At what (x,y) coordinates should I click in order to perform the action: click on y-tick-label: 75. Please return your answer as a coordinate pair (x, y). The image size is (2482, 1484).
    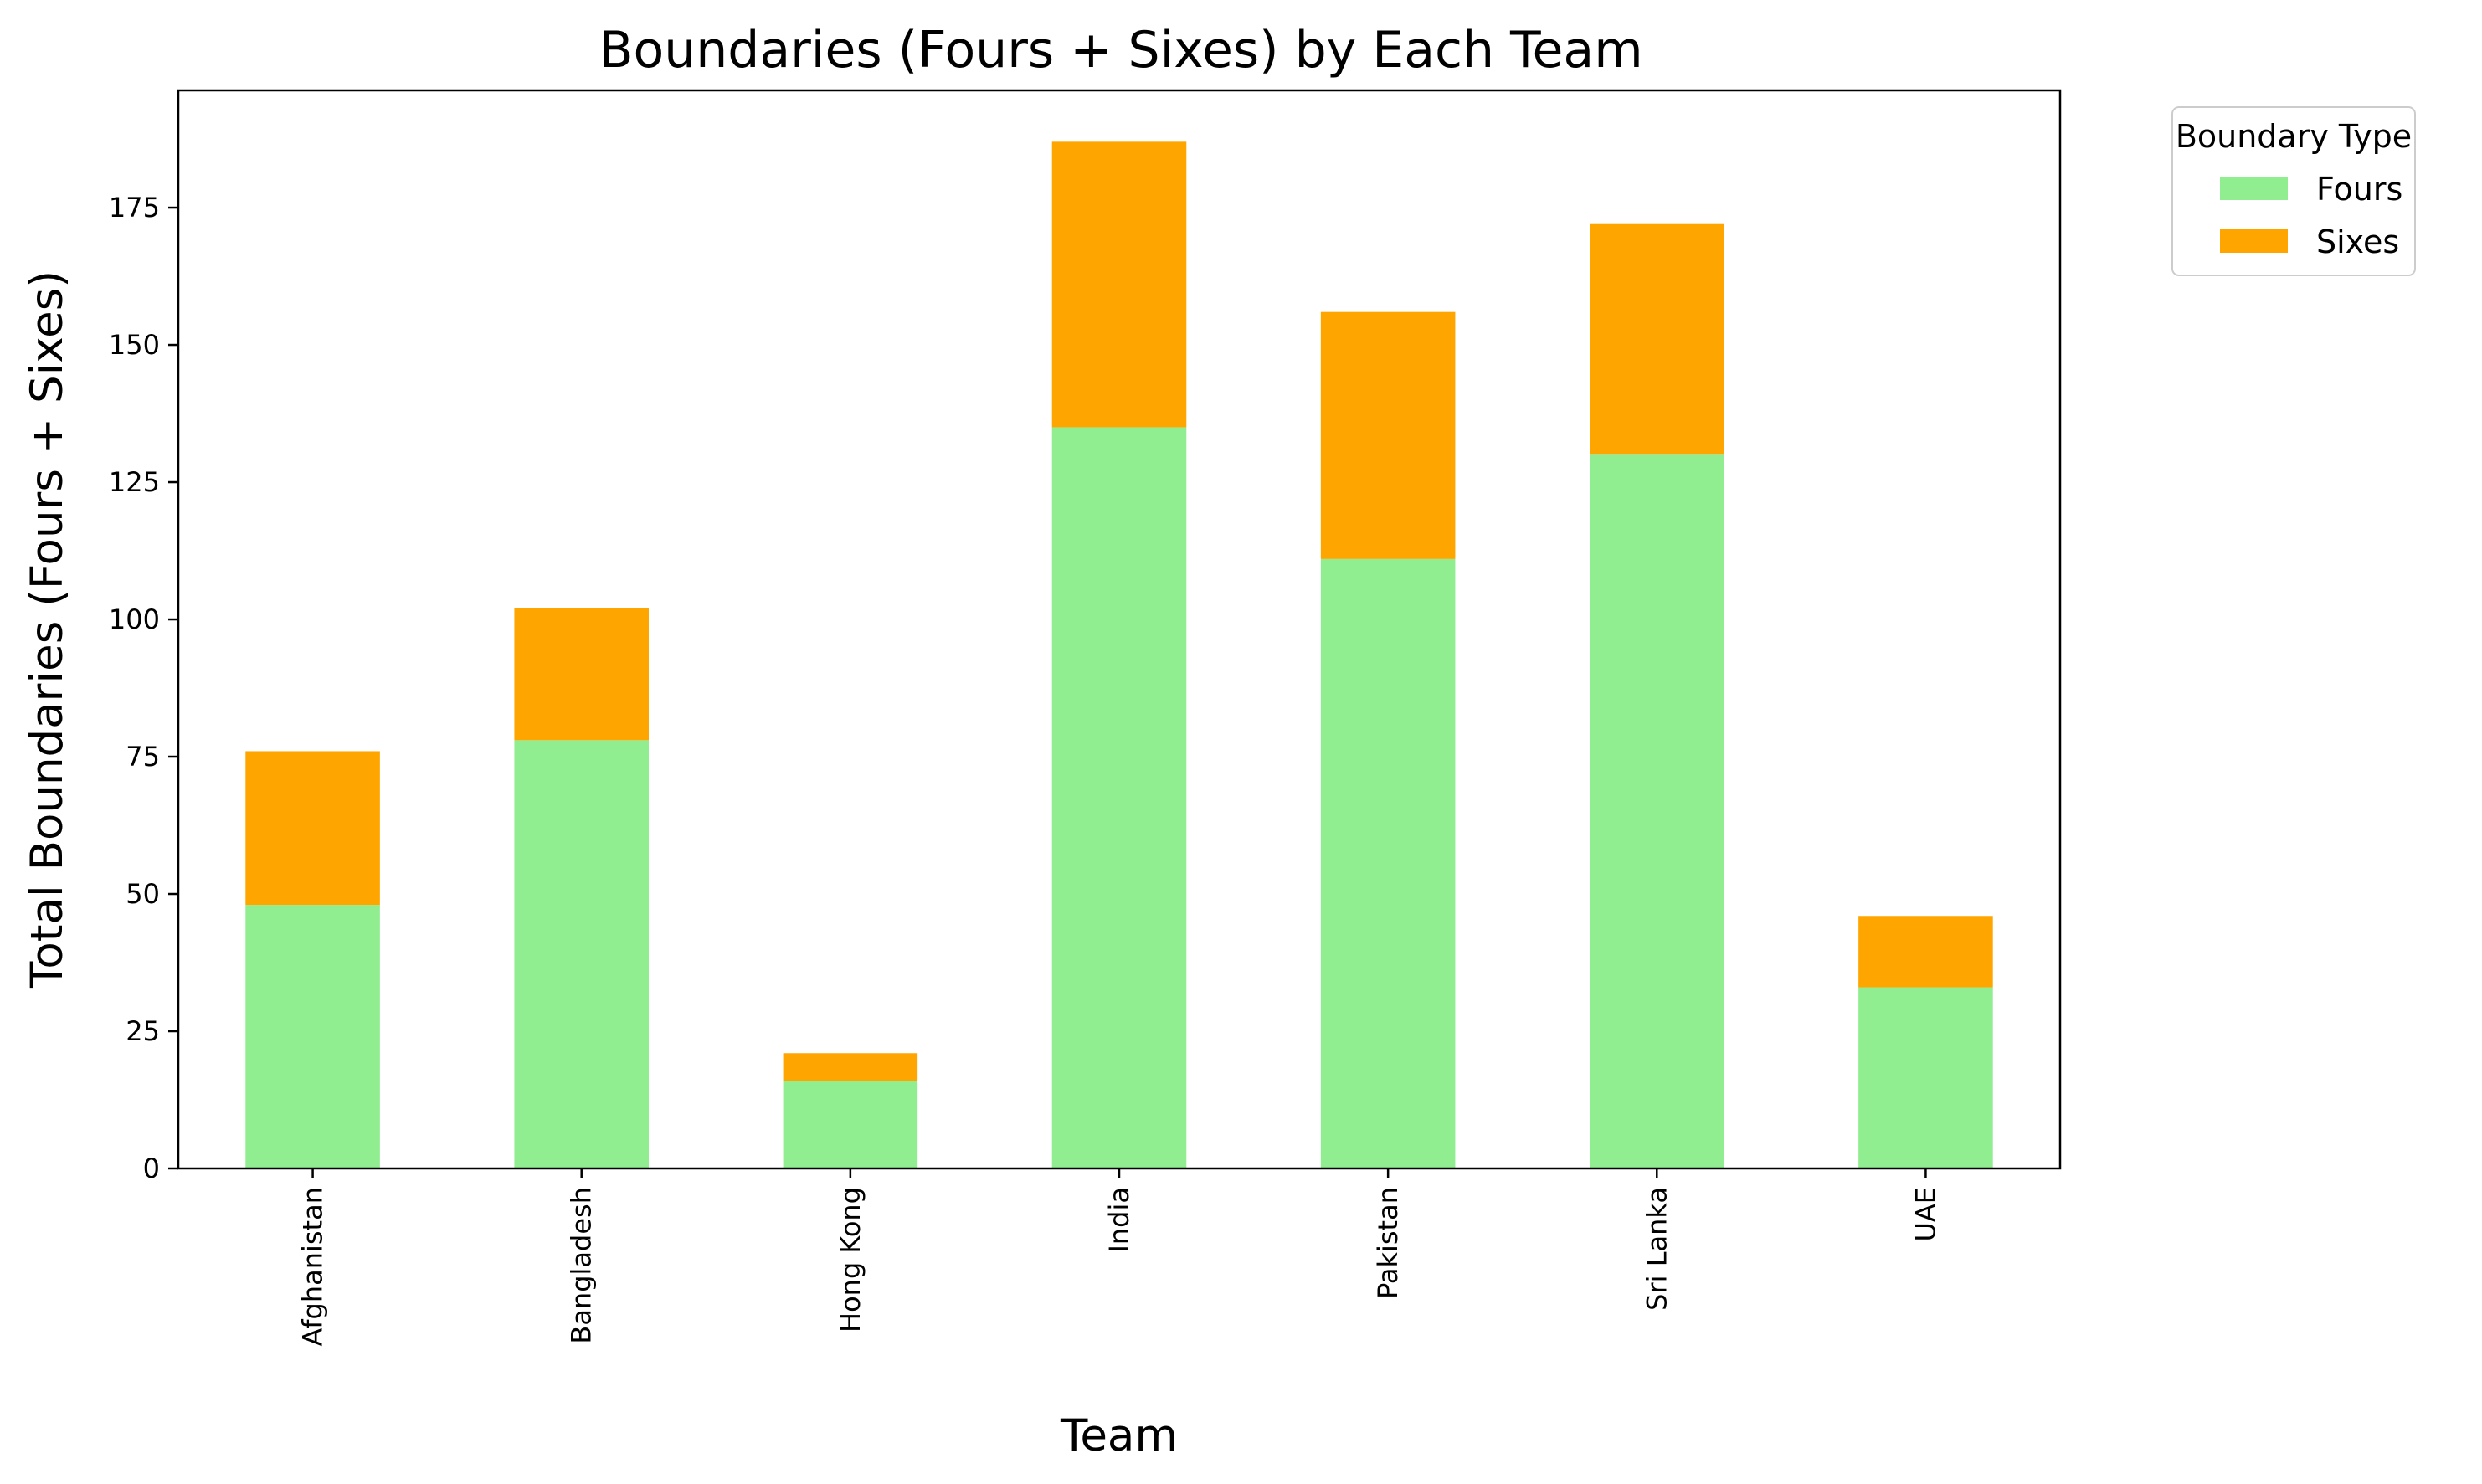
    Looking at the image, I should click on (143, 757).